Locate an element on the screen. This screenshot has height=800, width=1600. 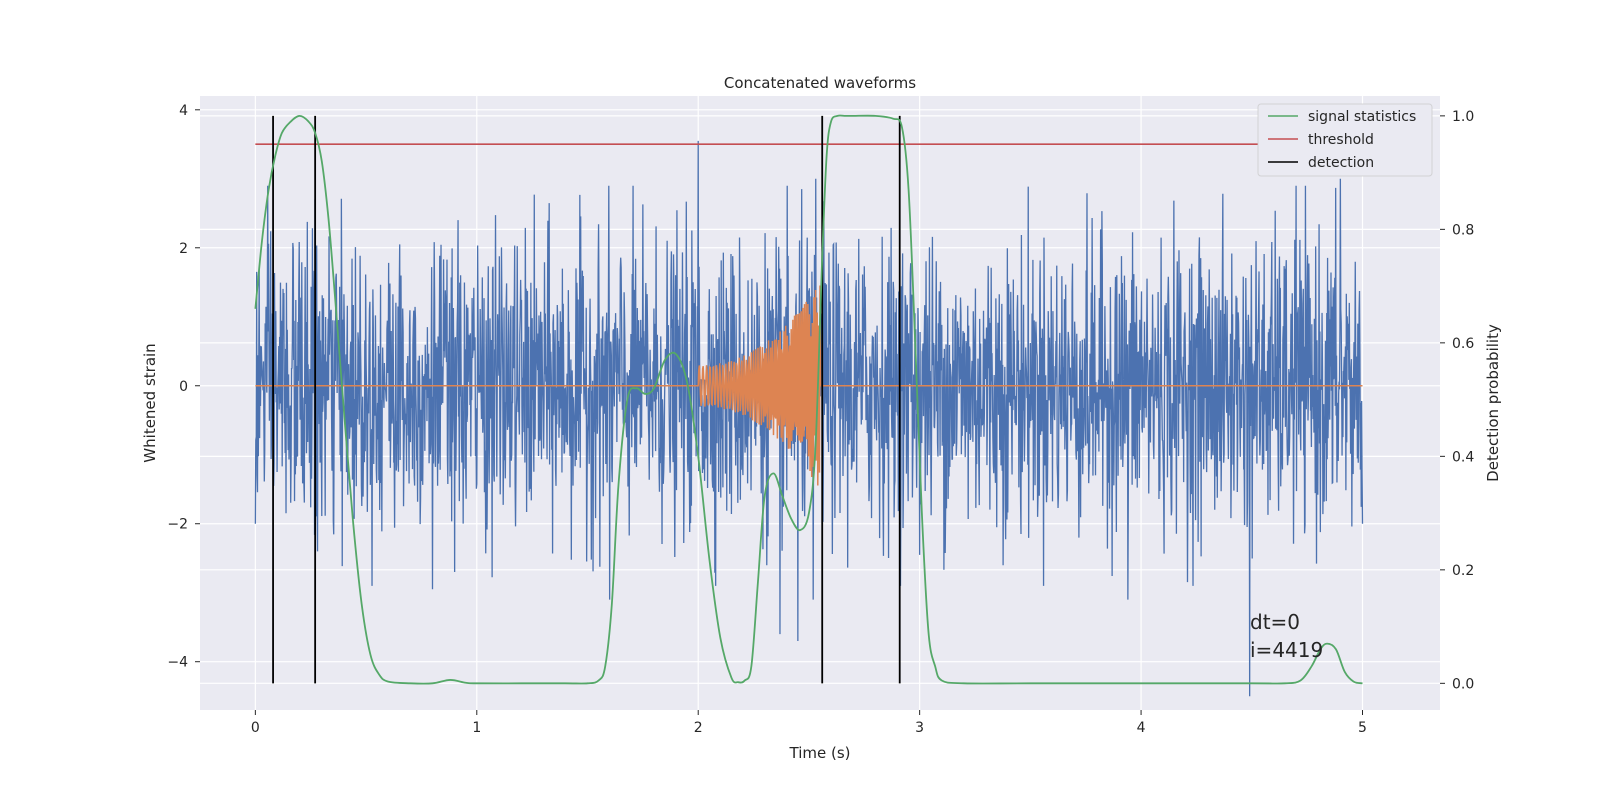
annotation-dt: dt=0 is located at coordinates (1275, 622).